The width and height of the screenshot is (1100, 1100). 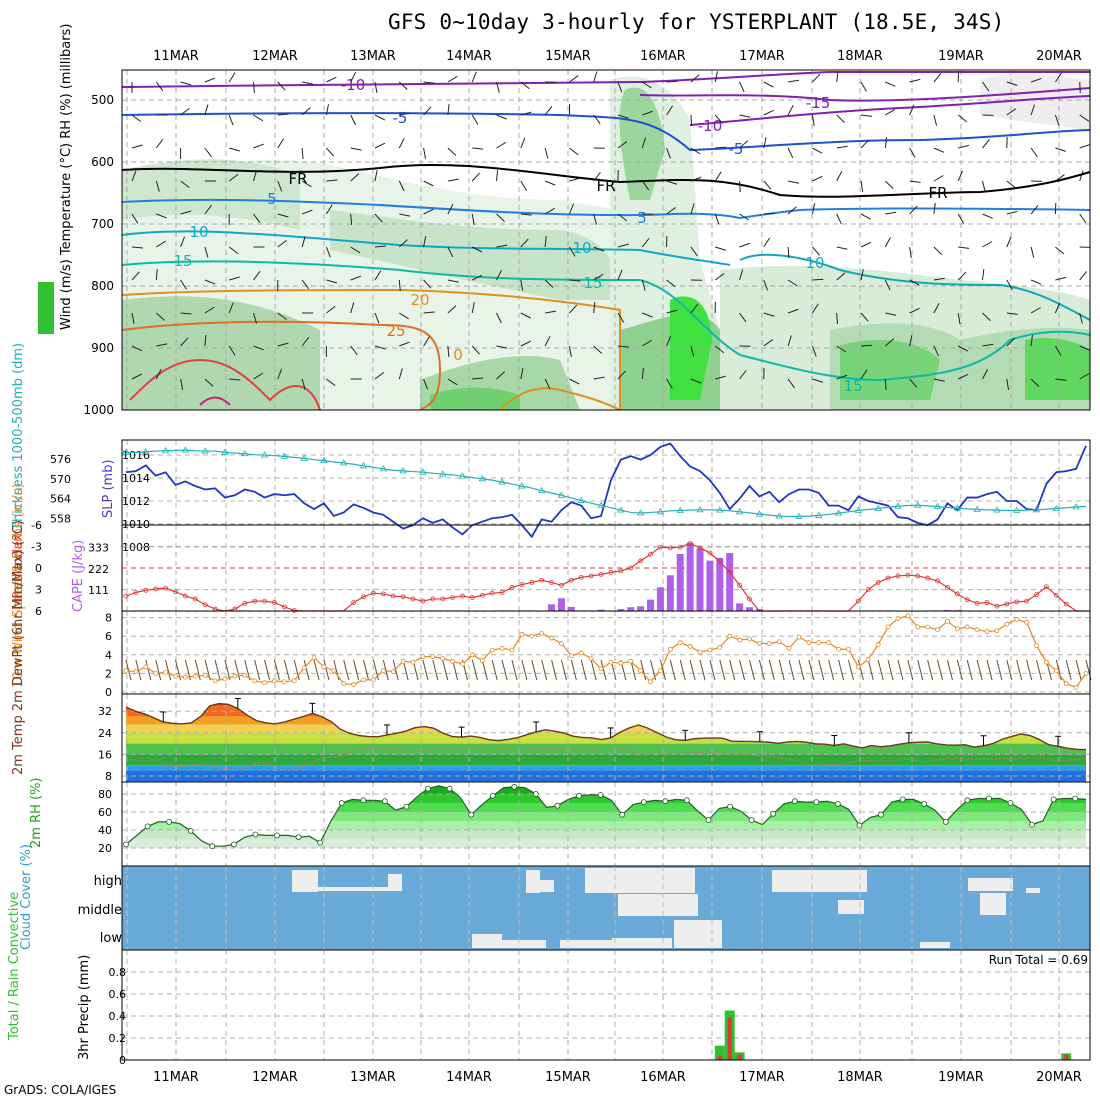 What do you see at coordinates (14, 966) in the screenshot?
I see `precip-total-axis-label: Total / Rain Convective` at bounding box center [14, 966].